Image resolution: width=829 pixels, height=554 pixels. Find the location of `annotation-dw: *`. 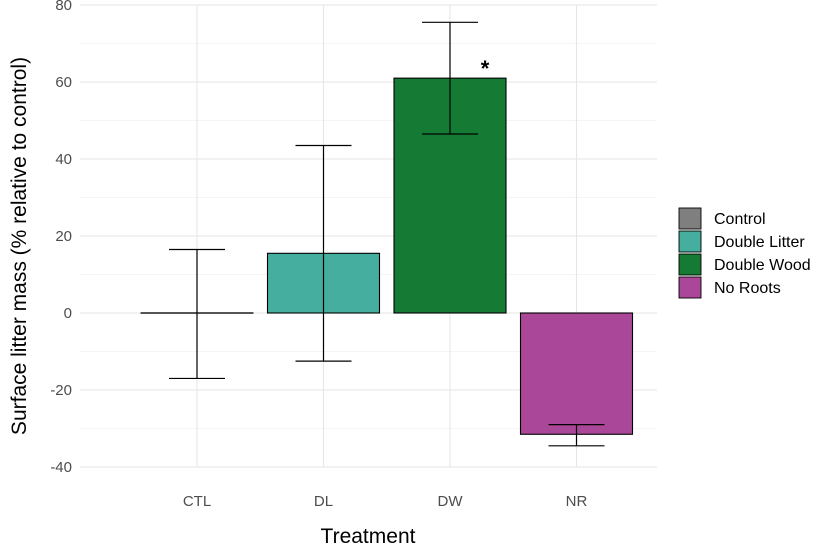

annotation-dw: * is located at coordinates (485, 68).